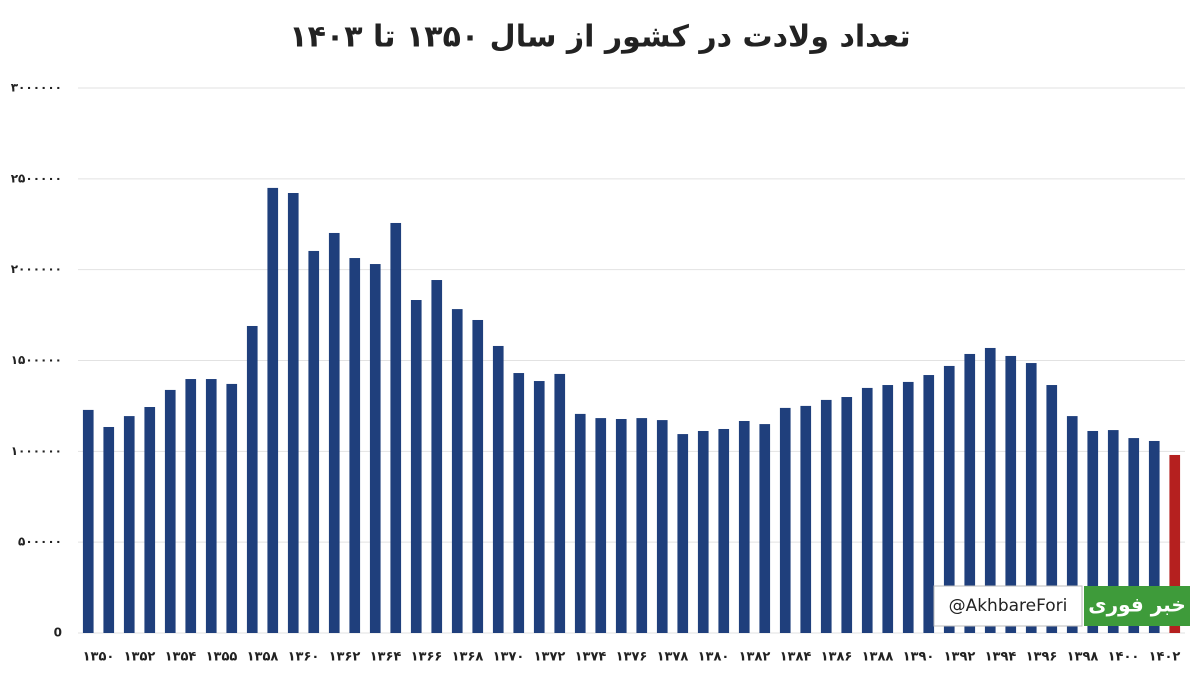 The image size is (1200, 675). Describe the element at coordinates (919, 657) in the screenshot. I see `x-tick-label: ۱۳۹۰` at that location.